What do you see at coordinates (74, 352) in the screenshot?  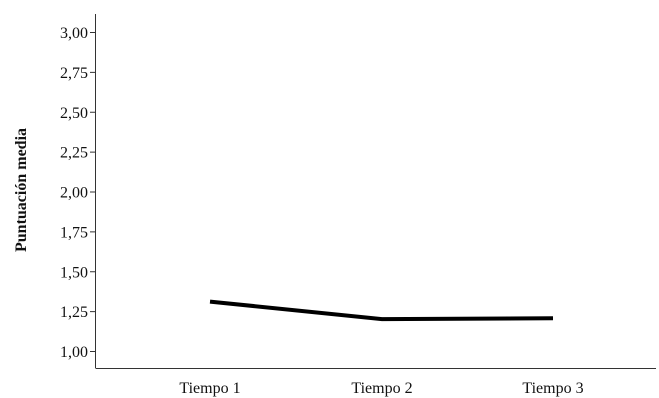 I see `y-tick-label: 1,00` at bounding box center [74, 352].